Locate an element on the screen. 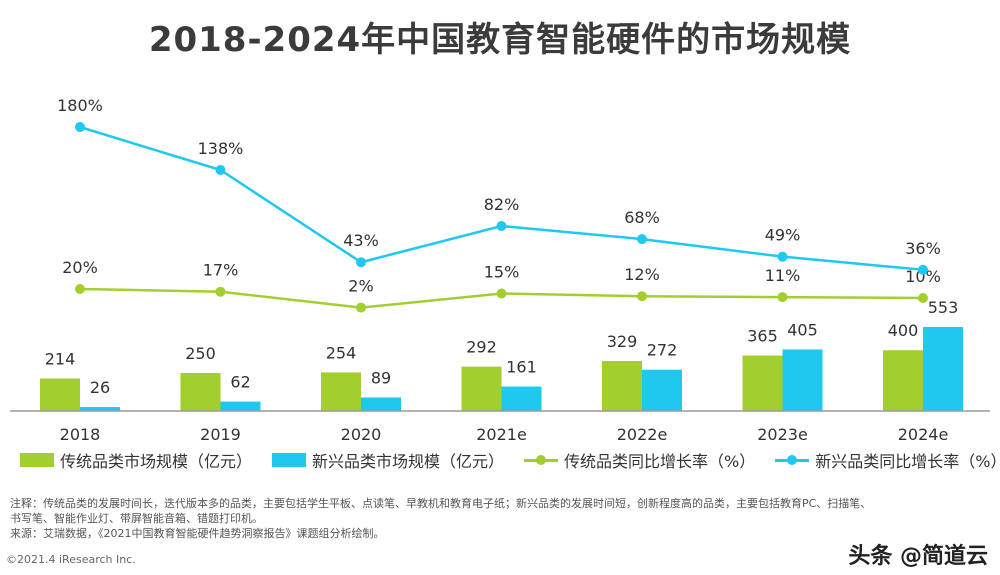 The width and height of the screenshot is (1000, 575). bar-label-traditional-2020: 254 is located at coordinates (341, 352).